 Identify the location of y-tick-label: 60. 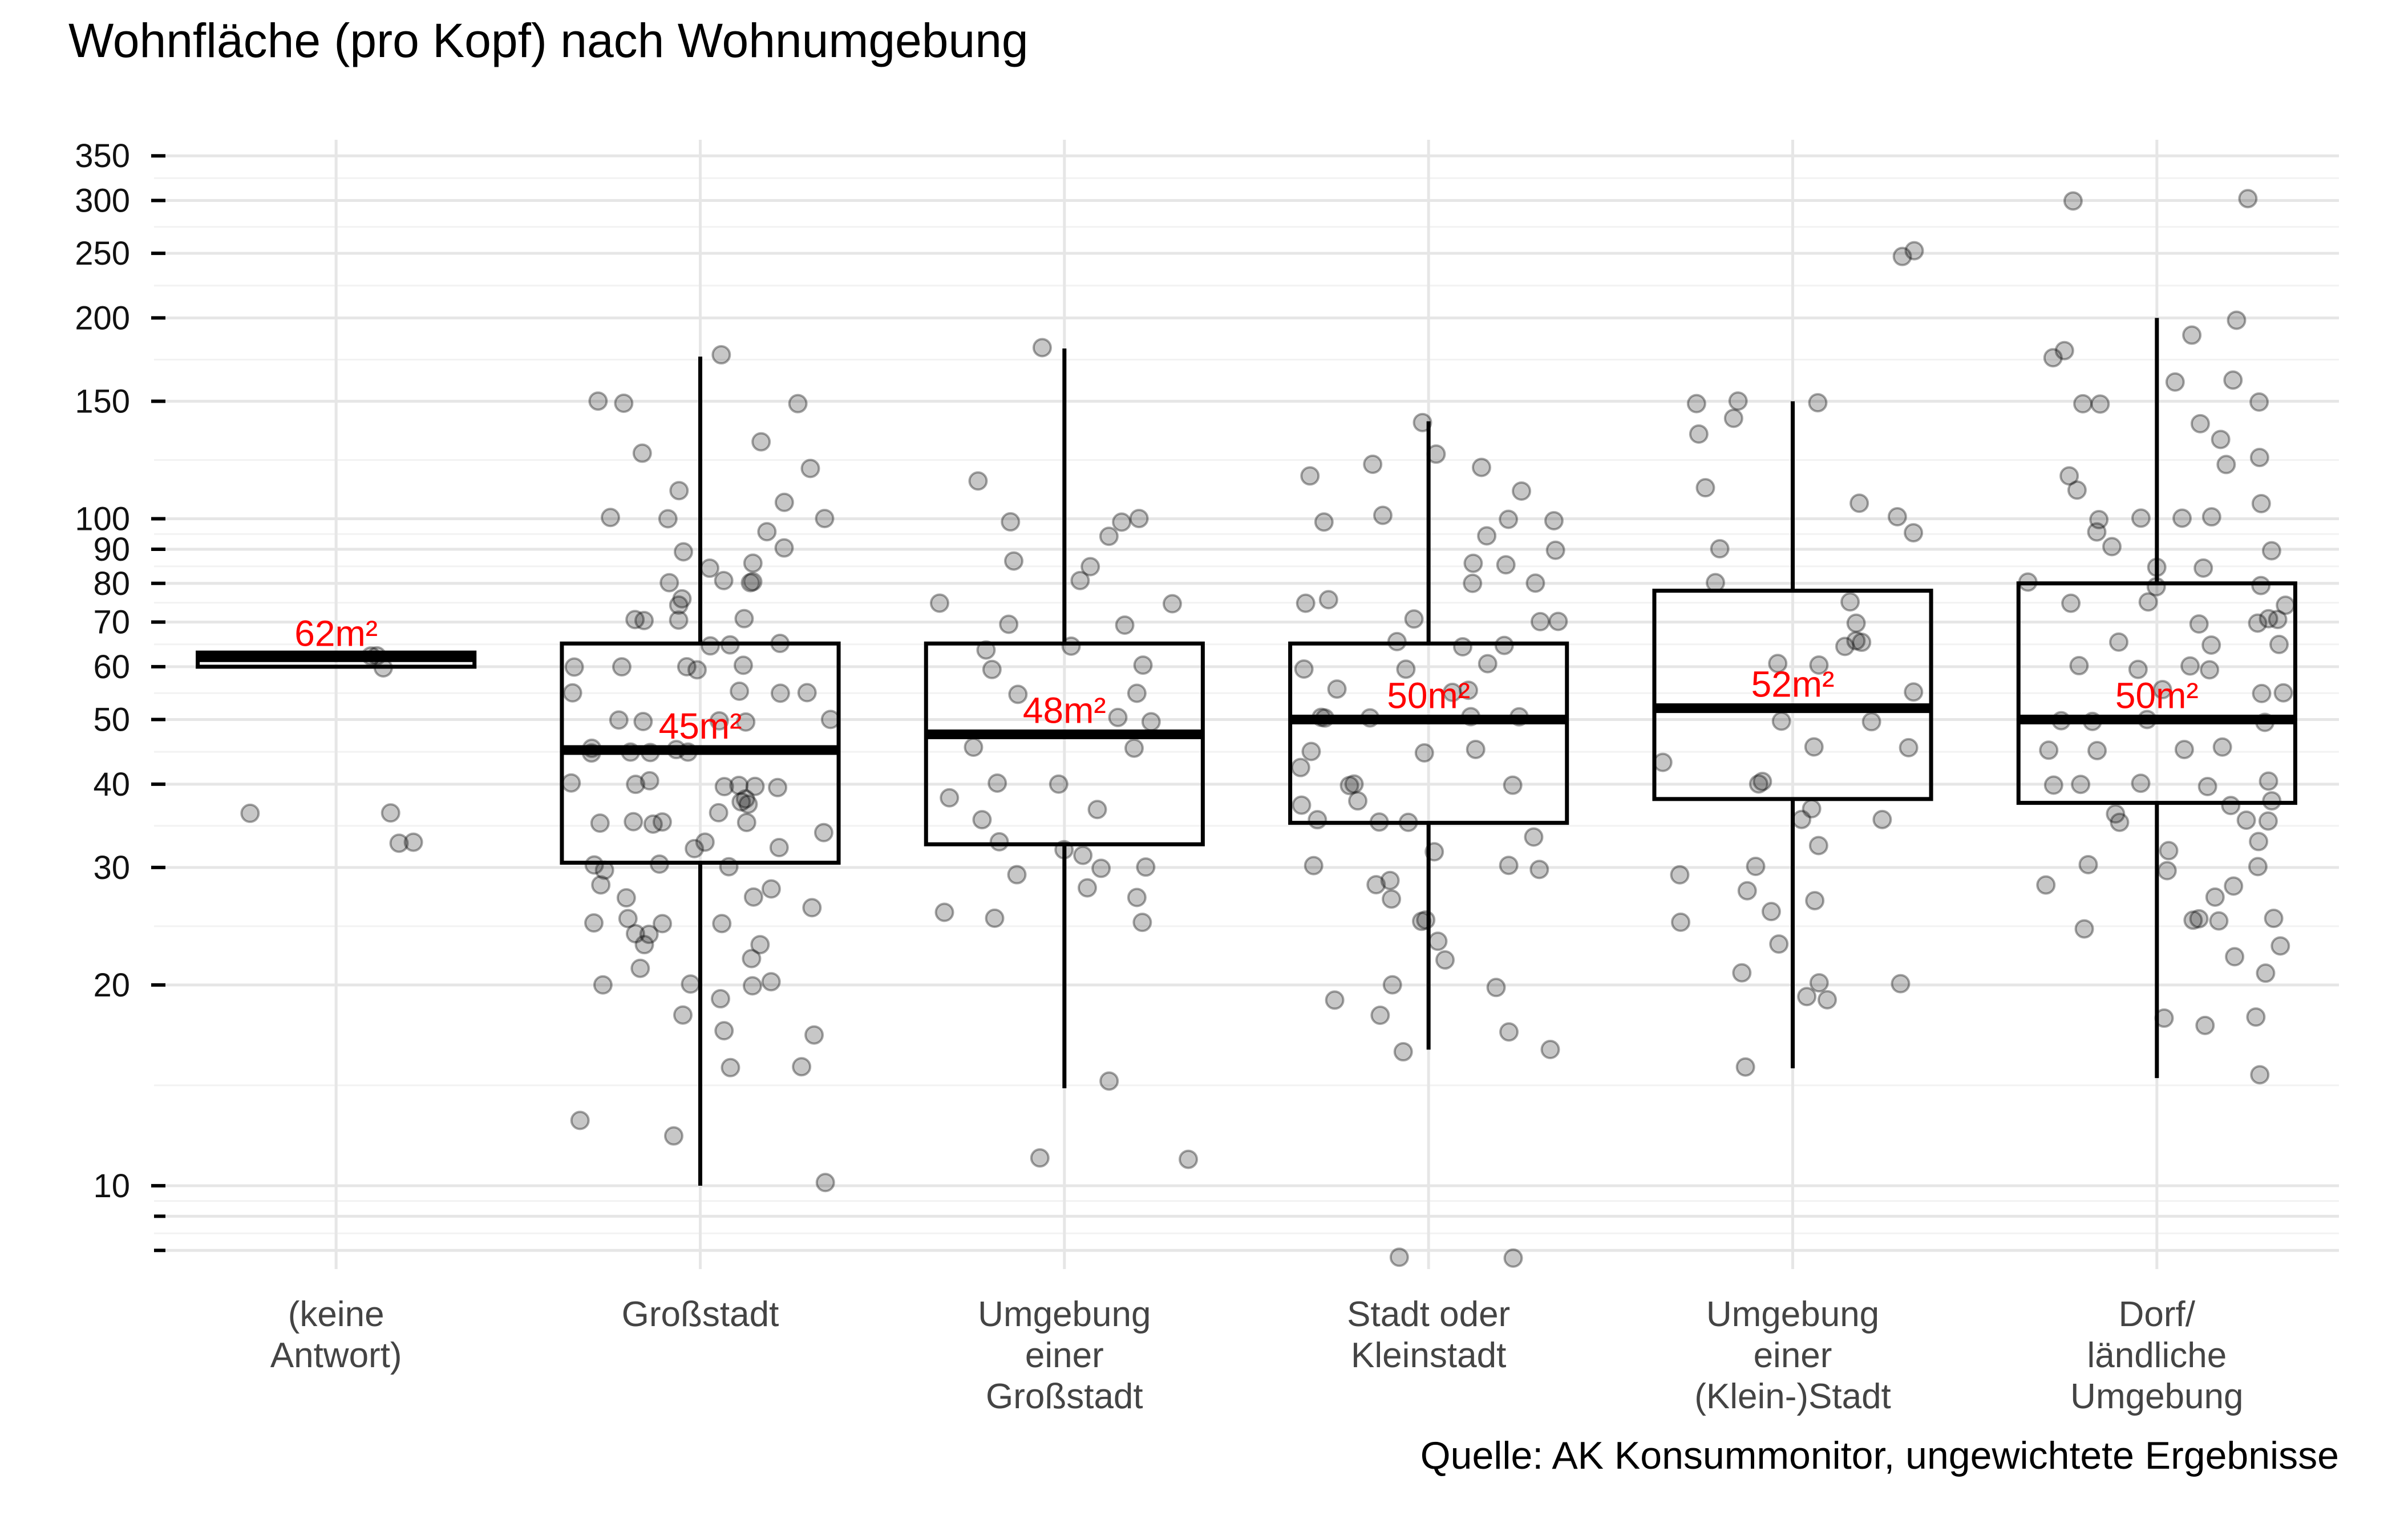
(112, 668).